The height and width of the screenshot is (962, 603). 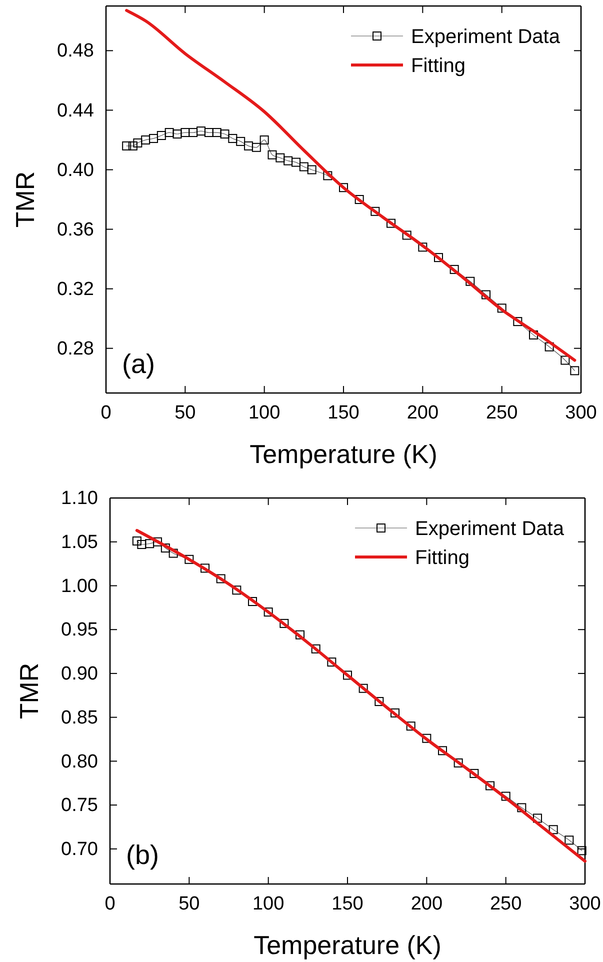 I want to click on y-axis-title: TMR, so click(x=29, y=691).